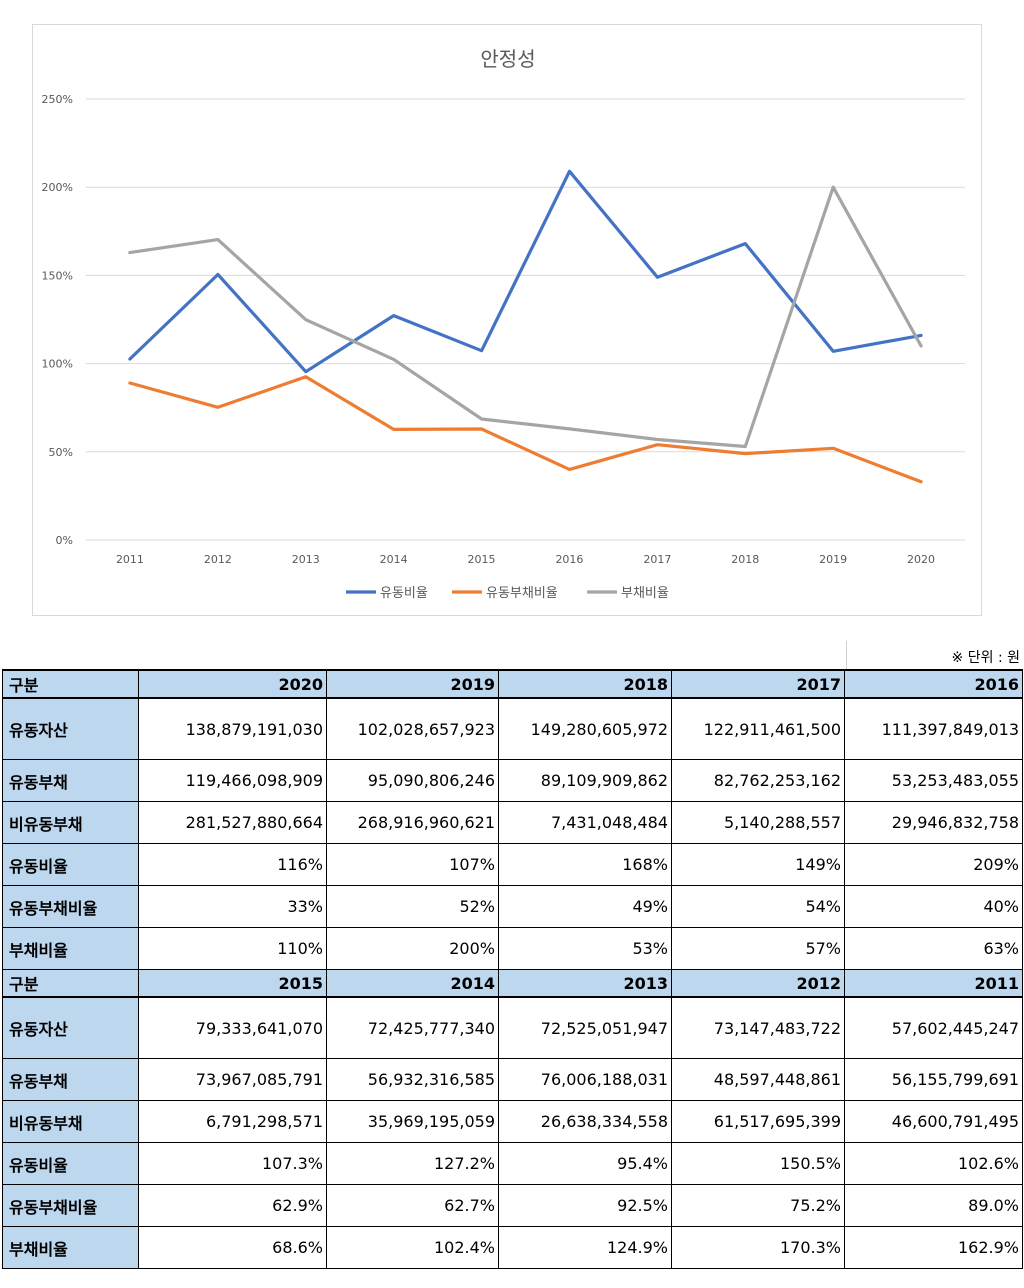 This screenshot has height=1288, width=1024. What do you see at coordinates (933, 983) in the screenshot?
I see `year-header: 2011` at bounding box center [933, 983].